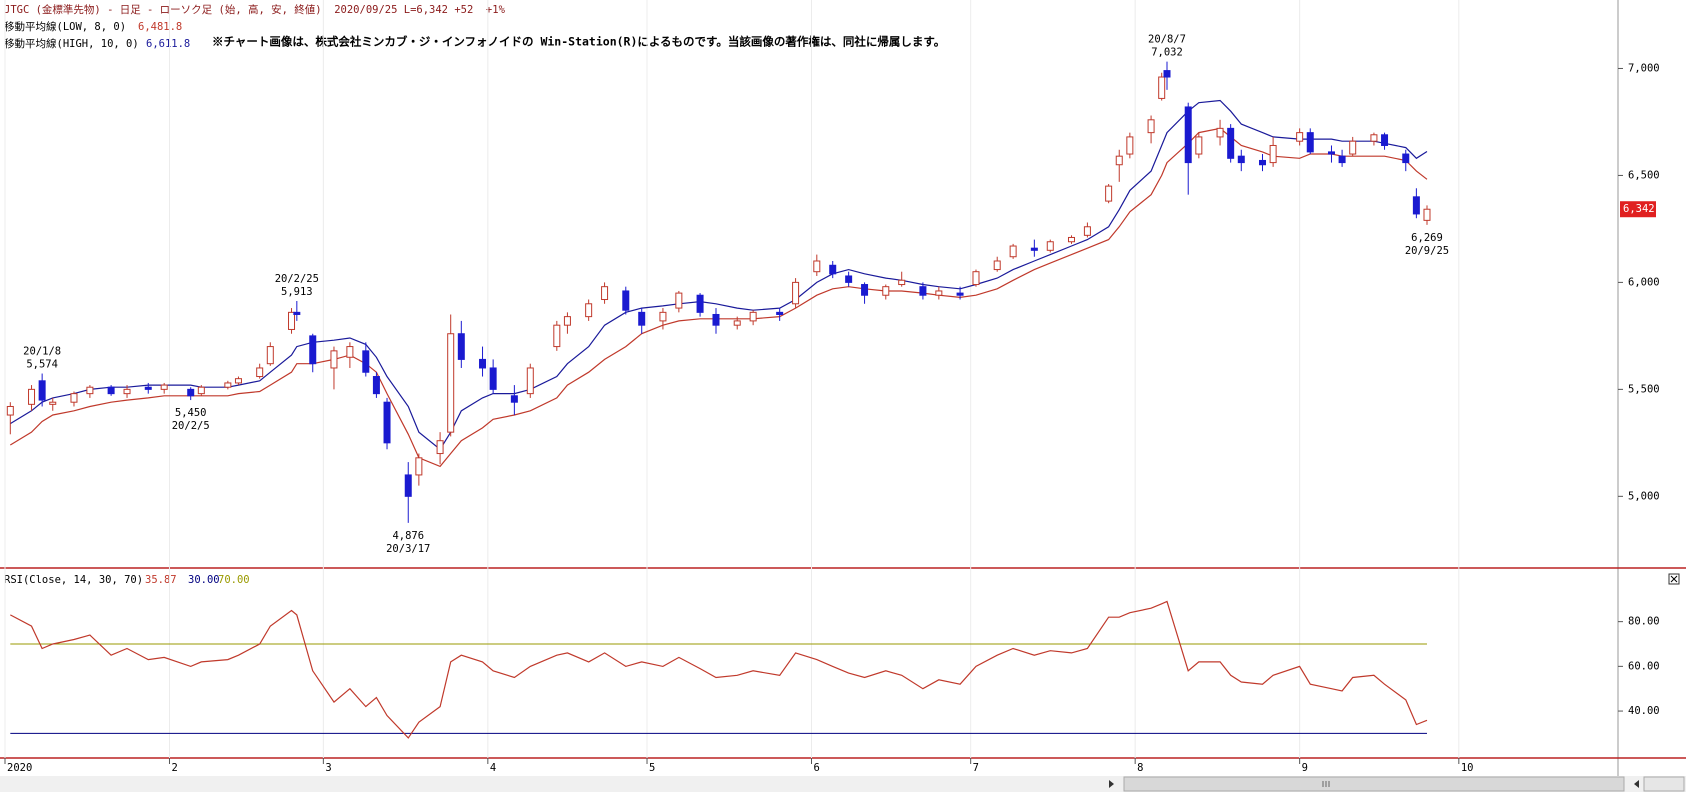 The image size is (1686, 792). I want to click on series-line, so click(719, 669).